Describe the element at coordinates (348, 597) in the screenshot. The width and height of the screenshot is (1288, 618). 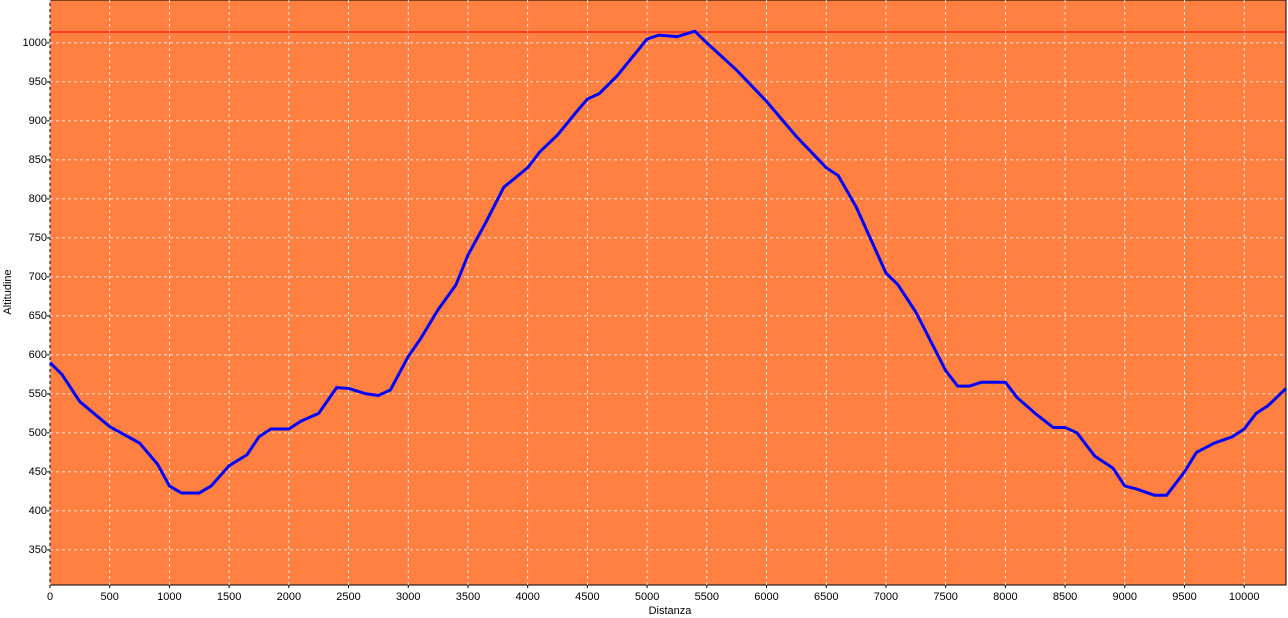
I see `x-tick-label: 2500` at that location.